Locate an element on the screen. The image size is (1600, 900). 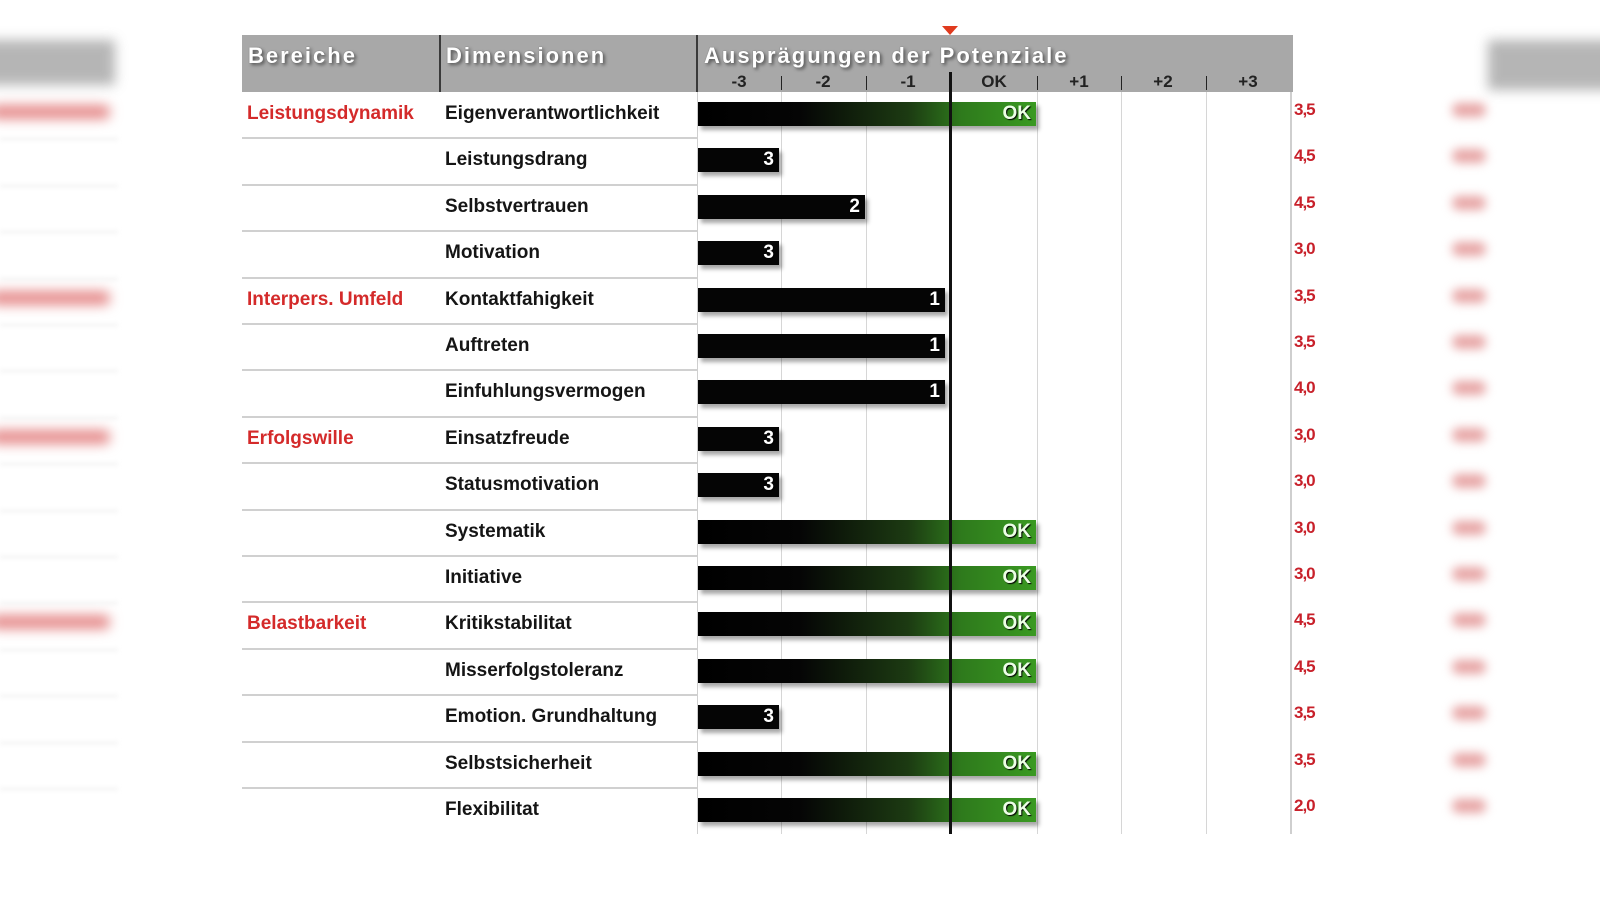
header-bereiche: Bereiche is located at coordinates (302, 55).